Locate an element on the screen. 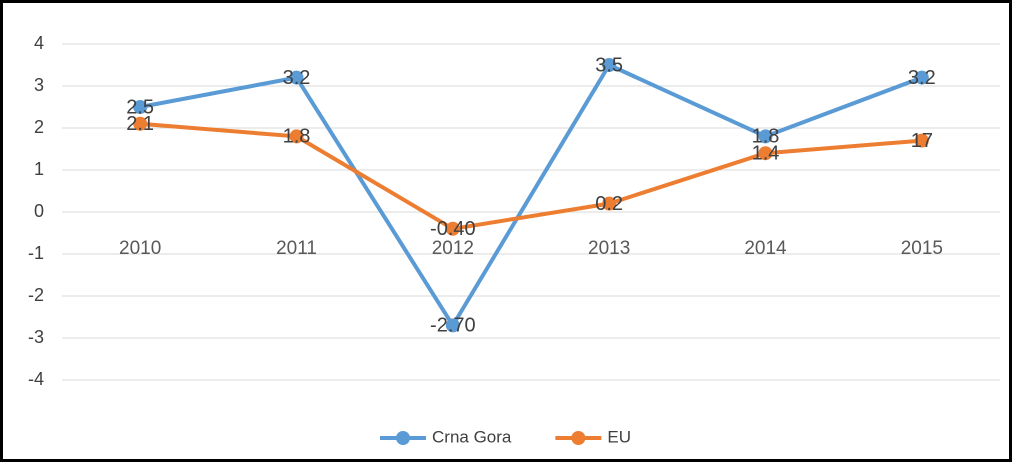  data-label: 2.5 is located at coordinates (140, 107).